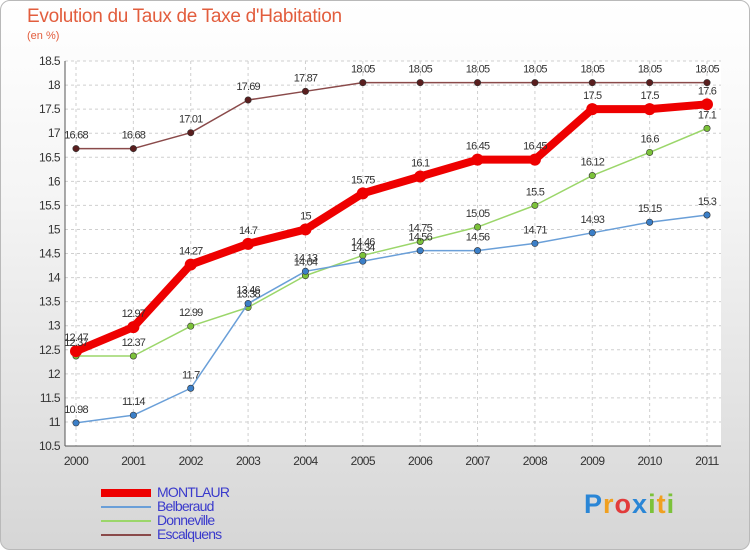  What do you see at coordinates (191, 120) in the screenshot?
I see `data-label-escalquens: 17.01` at bounding box center [191, 120].